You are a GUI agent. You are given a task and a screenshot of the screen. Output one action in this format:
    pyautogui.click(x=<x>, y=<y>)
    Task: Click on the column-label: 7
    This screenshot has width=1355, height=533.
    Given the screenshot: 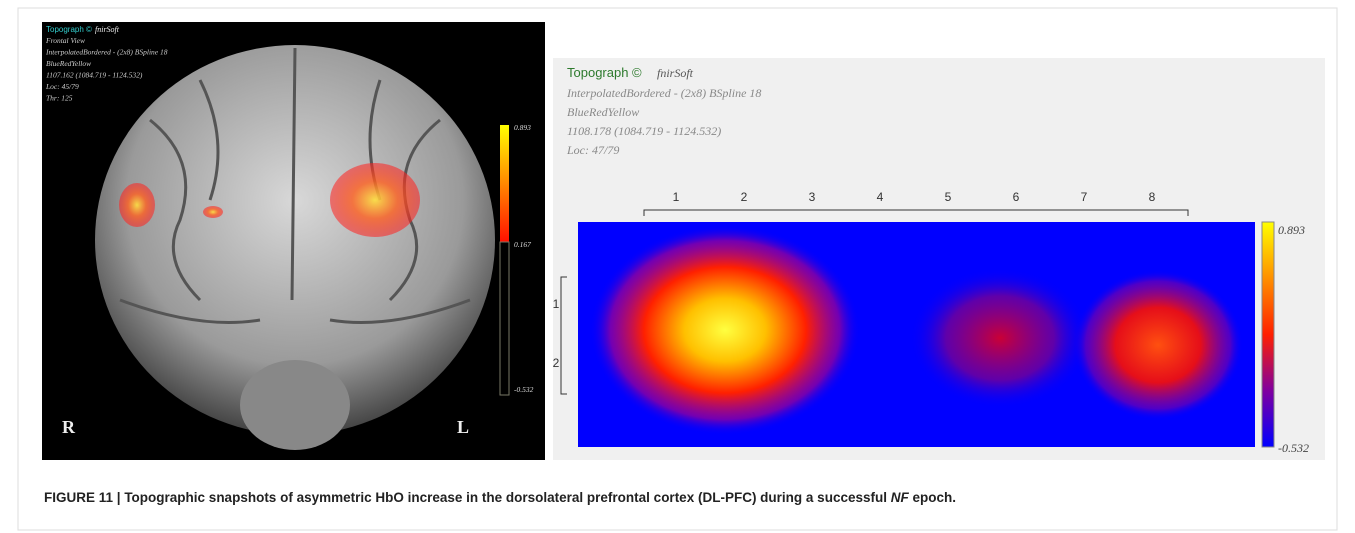 What is the action you would take?
    pyautogui.click(x=1084, y=197)
    